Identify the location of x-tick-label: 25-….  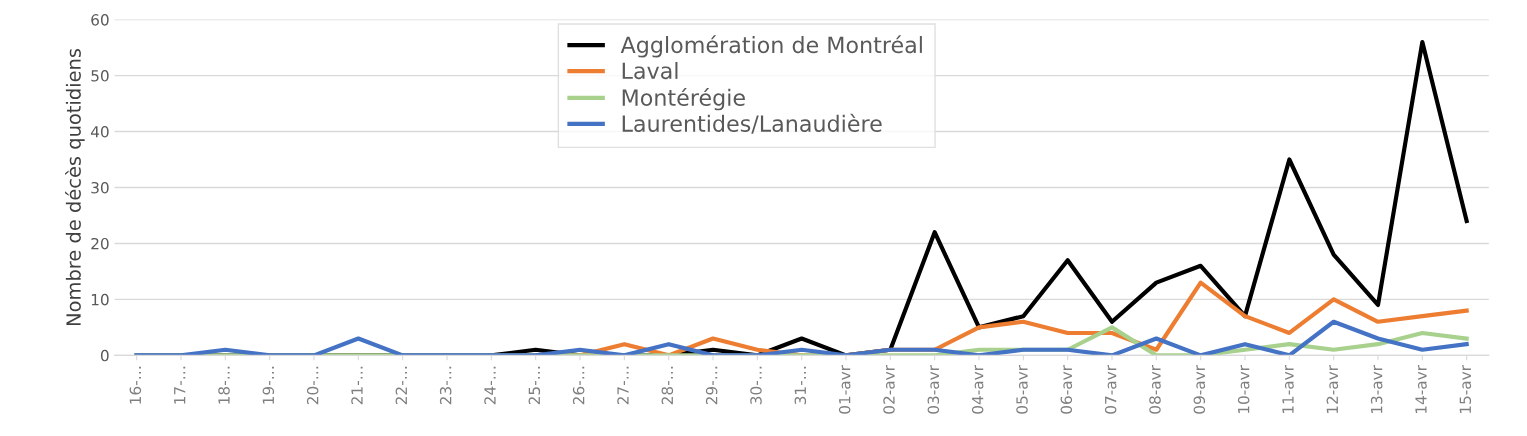
(534, 385).